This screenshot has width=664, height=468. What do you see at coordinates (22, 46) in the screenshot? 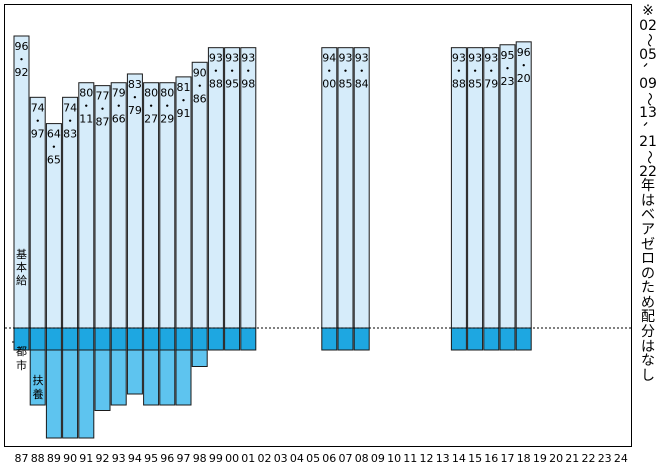
I see `bar-label-top-87: 96` at bounding box center [22, 46].